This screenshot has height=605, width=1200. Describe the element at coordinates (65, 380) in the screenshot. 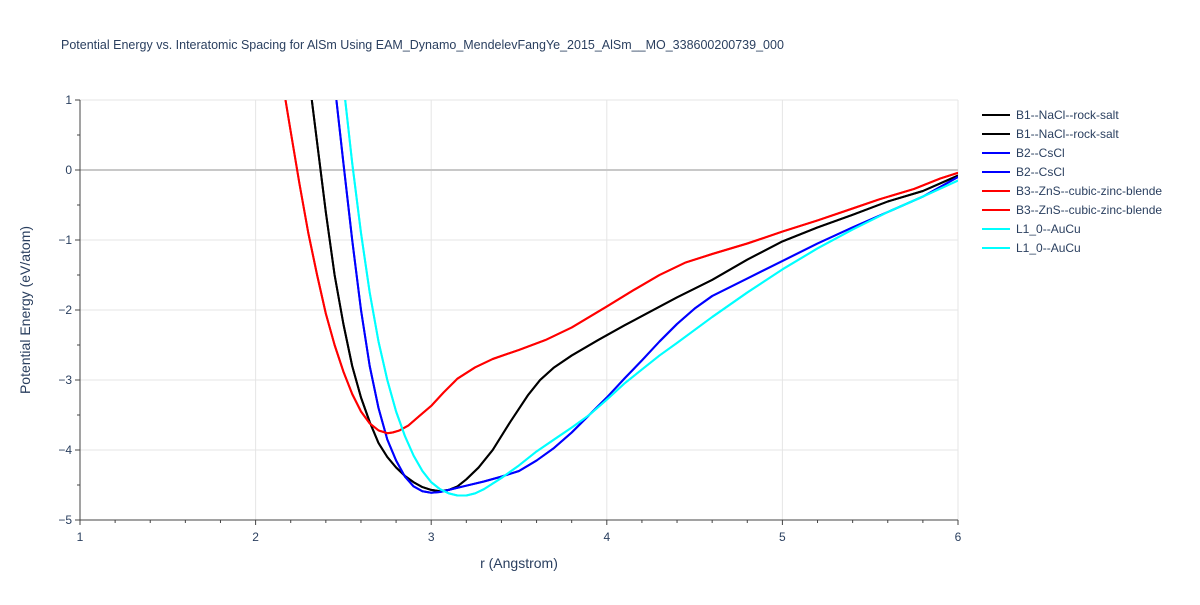

I see `y-tick-label: −3` at that location.